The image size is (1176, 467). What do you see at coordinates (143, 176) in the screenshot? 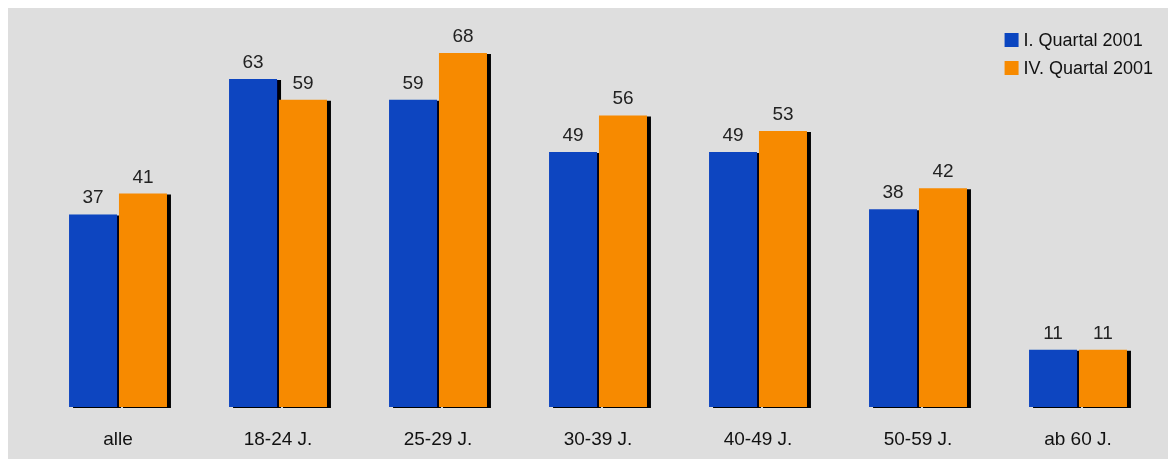
I see `data-label: 41` at bounding box center [143, 176].